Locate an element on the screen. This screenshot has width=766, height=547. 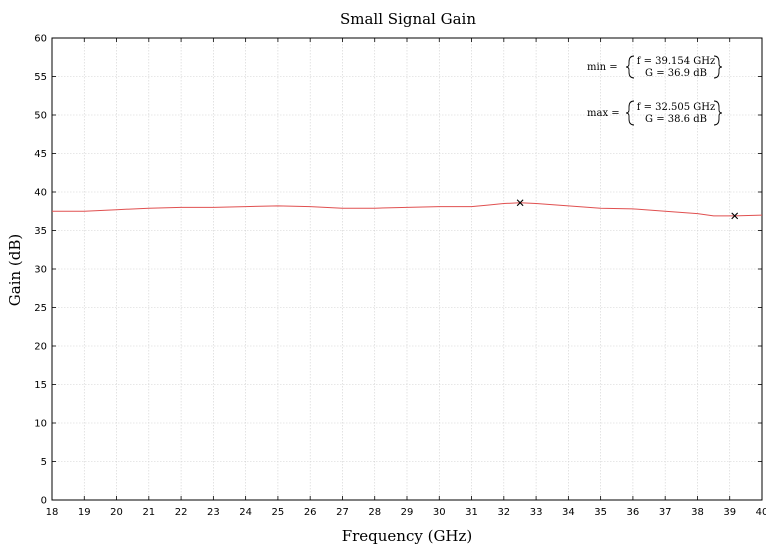
y-axis-label: Gain (dB) is located at coordinates (15, 270).